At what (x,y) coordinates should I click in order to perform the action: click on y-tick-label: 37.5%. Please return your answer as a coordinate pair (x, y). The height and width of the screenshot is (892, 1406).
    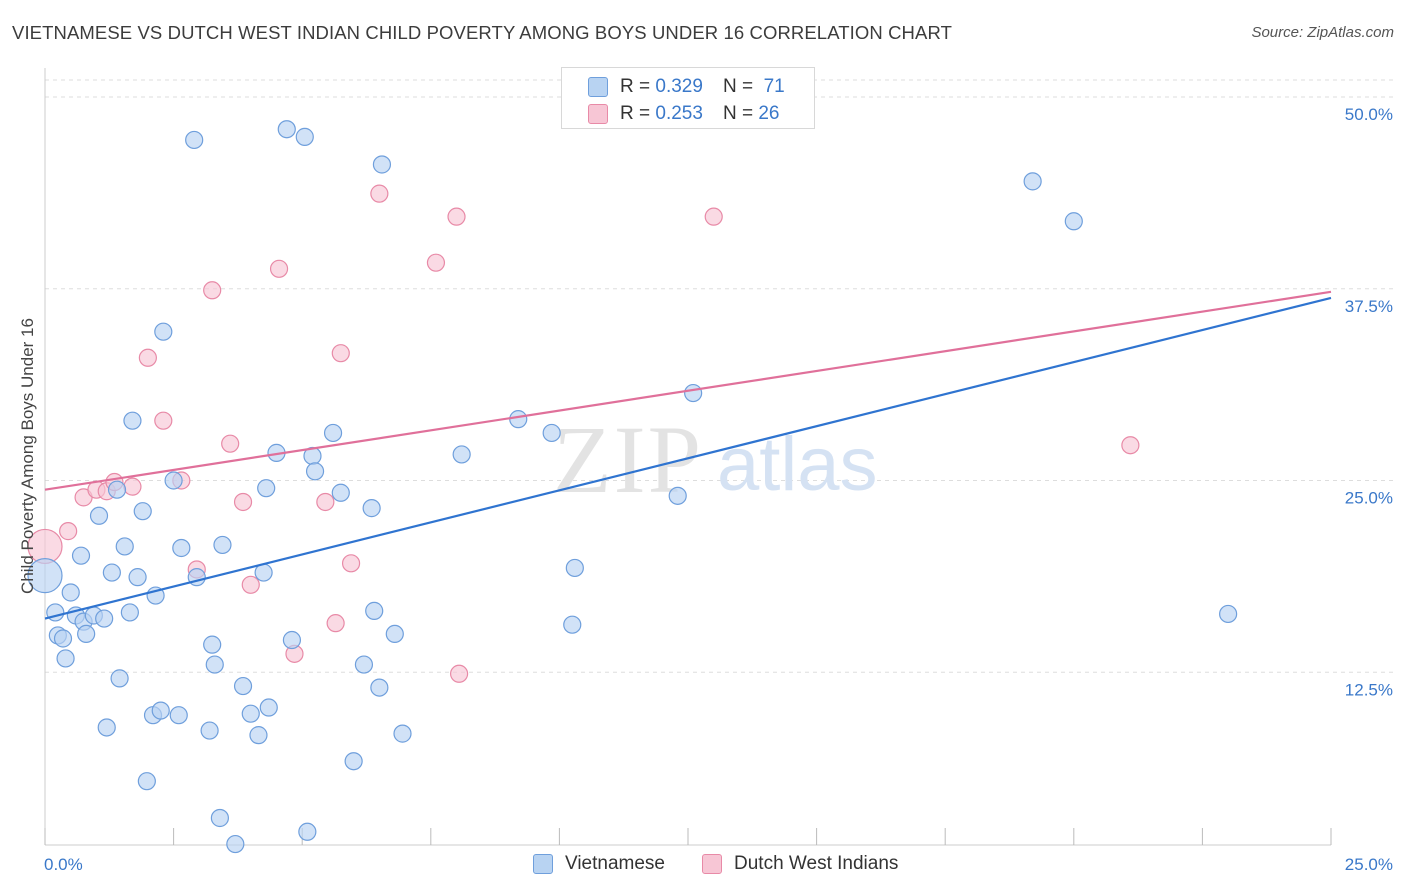
    Looking at the image, I should click on (1369, 306).